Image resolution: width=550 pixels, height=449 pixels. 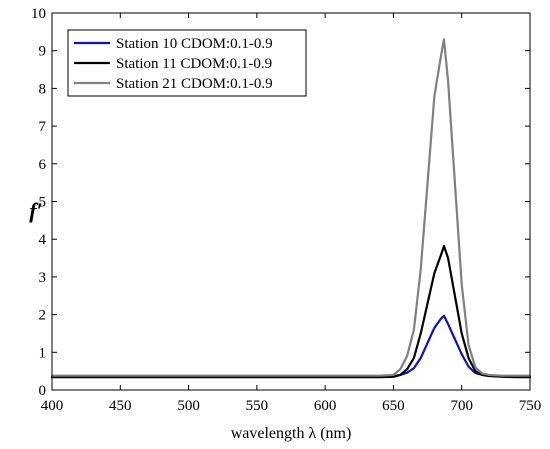 I want to click on y-tick-label: 5, so click(x=43, y=203).